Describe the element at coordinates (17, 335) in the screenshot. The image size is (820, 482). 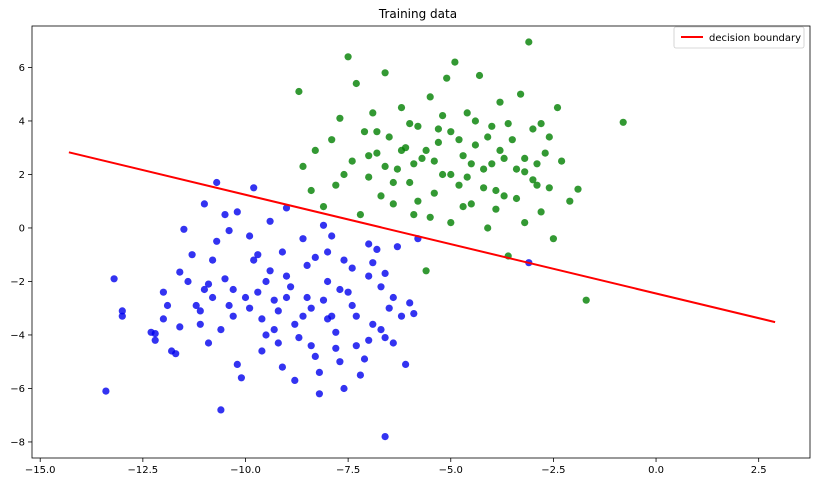
I see `y-tick-label: −4` at that location.